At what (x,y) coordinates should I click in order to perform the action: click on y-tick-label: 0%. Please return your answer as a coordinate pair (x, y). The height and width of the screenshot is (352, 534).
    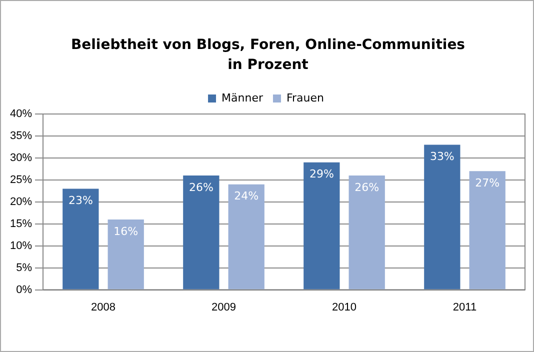
    Looking at the image, I should click on (24, 290).